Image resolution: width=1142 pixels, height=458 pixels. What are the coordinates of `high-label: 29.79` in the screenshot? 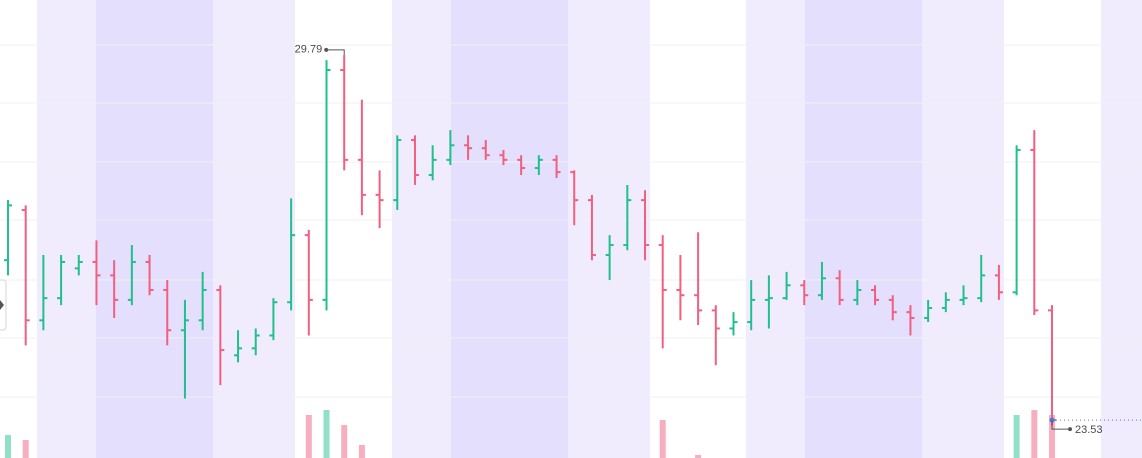 It's located at (309, 50).